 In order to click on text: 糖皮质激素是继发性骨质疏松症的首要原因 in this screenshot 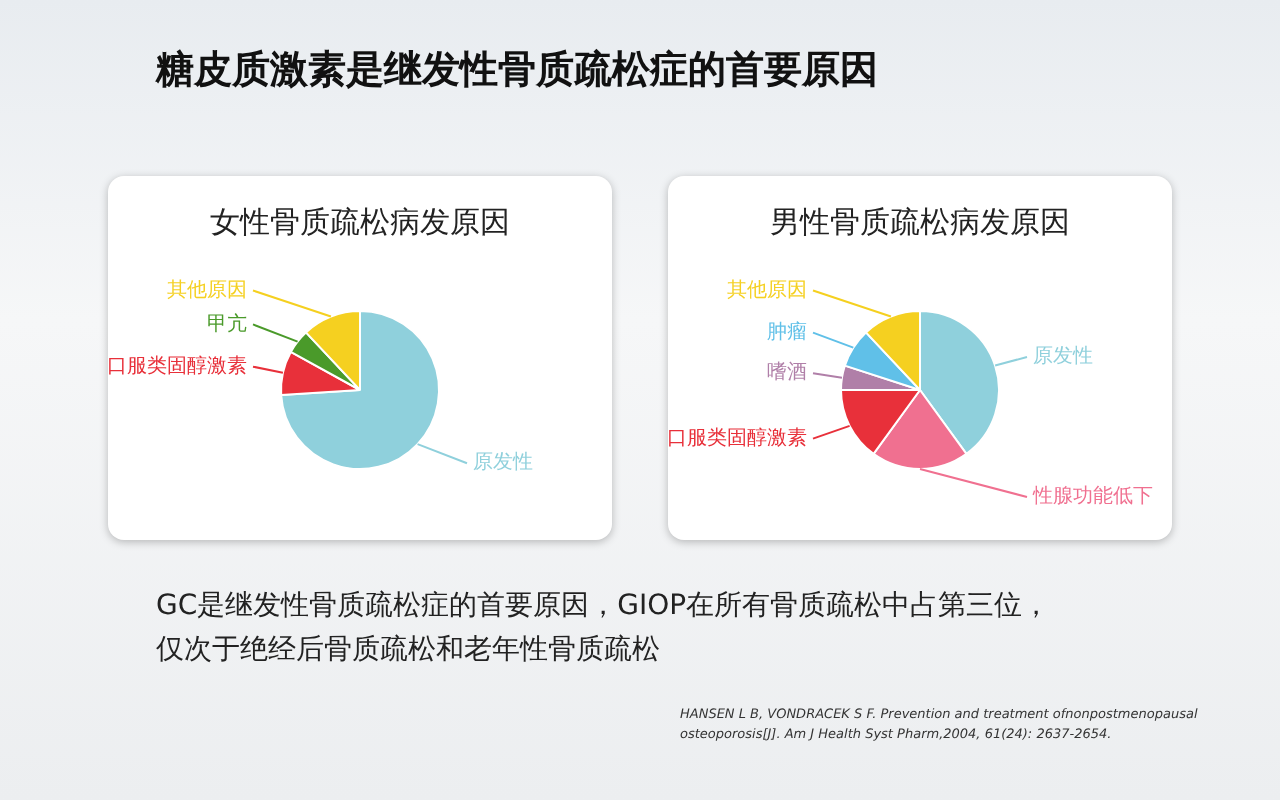, I will do `click(518, 71)`.